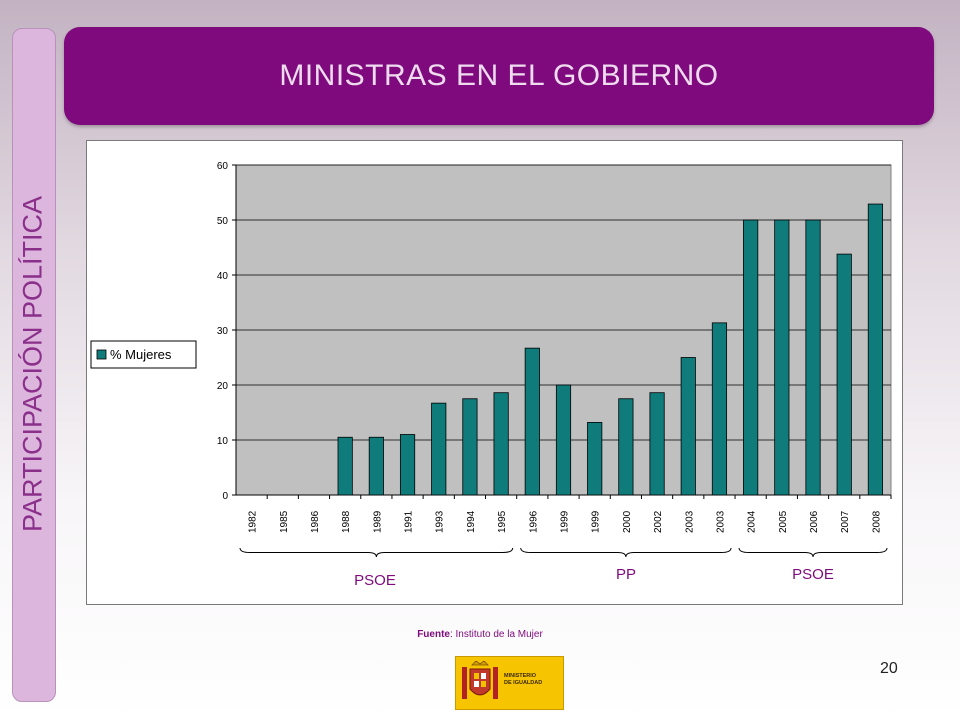  What do you see at coordinates (409, 521) in the screenshot?
I see `x-tick-label: 1991` at bounding box center [409, 521].